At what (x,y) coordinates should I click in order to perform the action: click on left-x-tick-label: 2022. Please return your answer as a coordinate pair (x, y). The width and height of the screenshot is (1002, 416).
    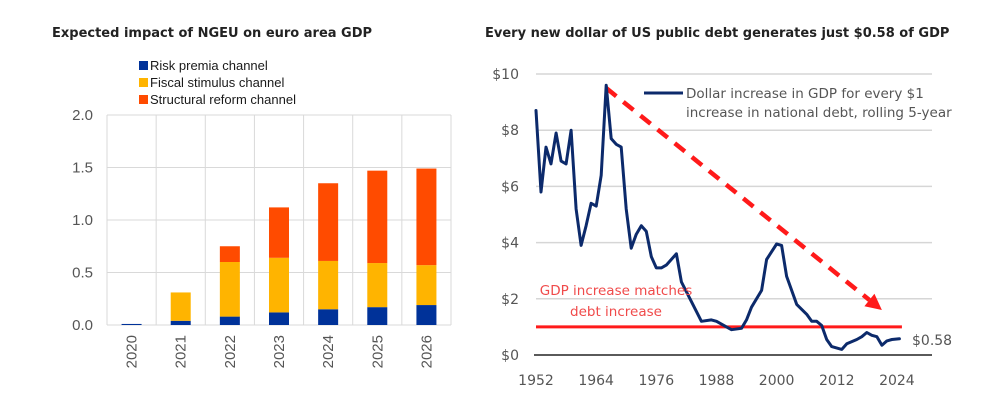
    Looking at the image, I should click on (230, 351).